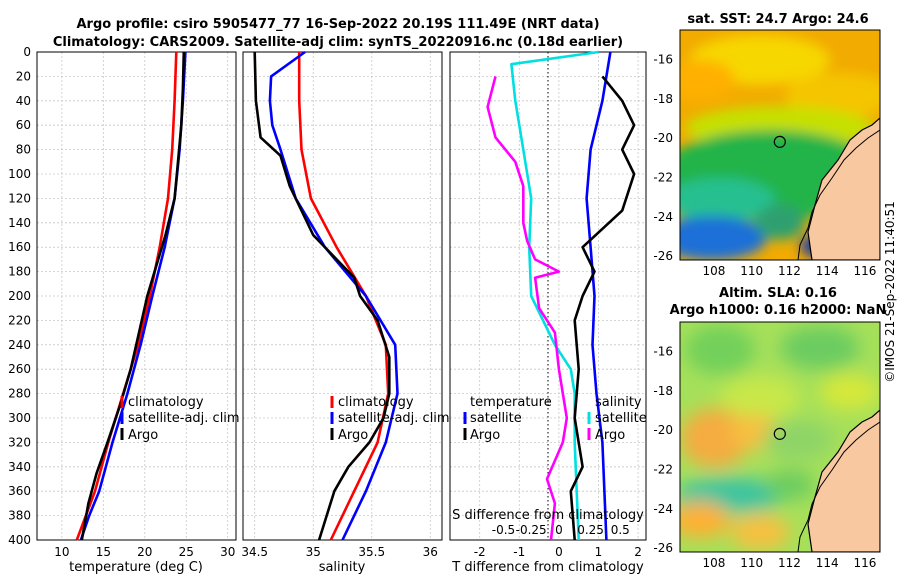 This screenshot has width=900, height=580. I want to click on sla-lon-tick-labels: 108 110 112 114 116, so click(790, 563).